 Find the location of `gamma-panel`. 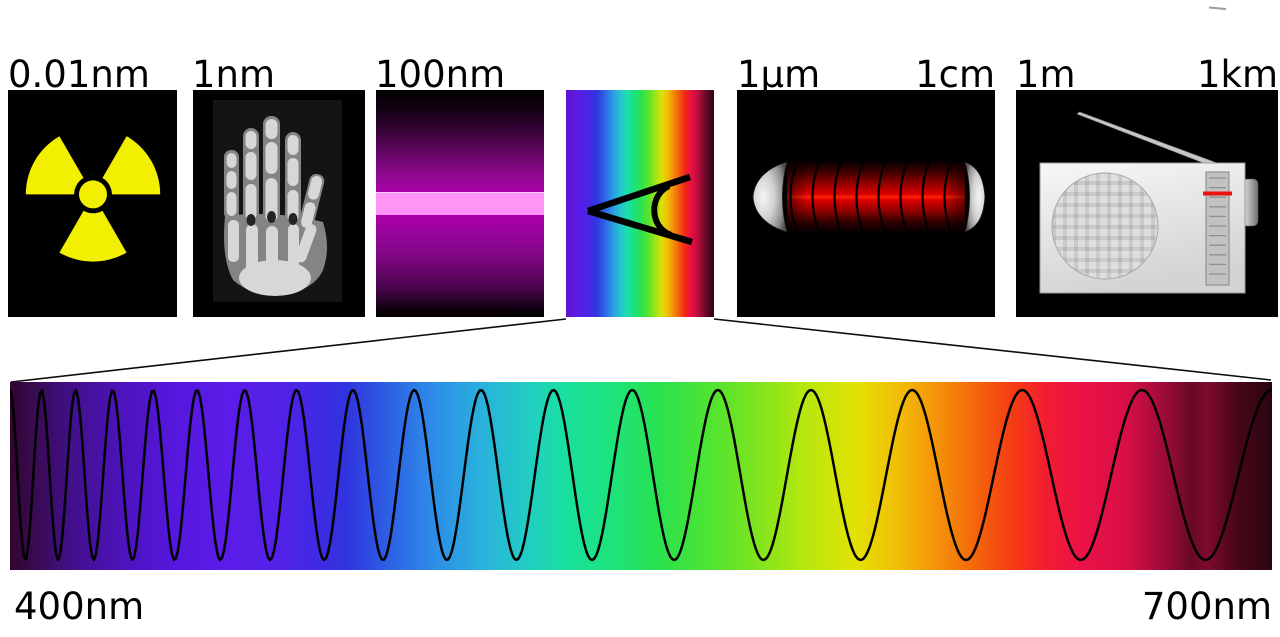

gamma-panel is located at coordinates (92, 203).